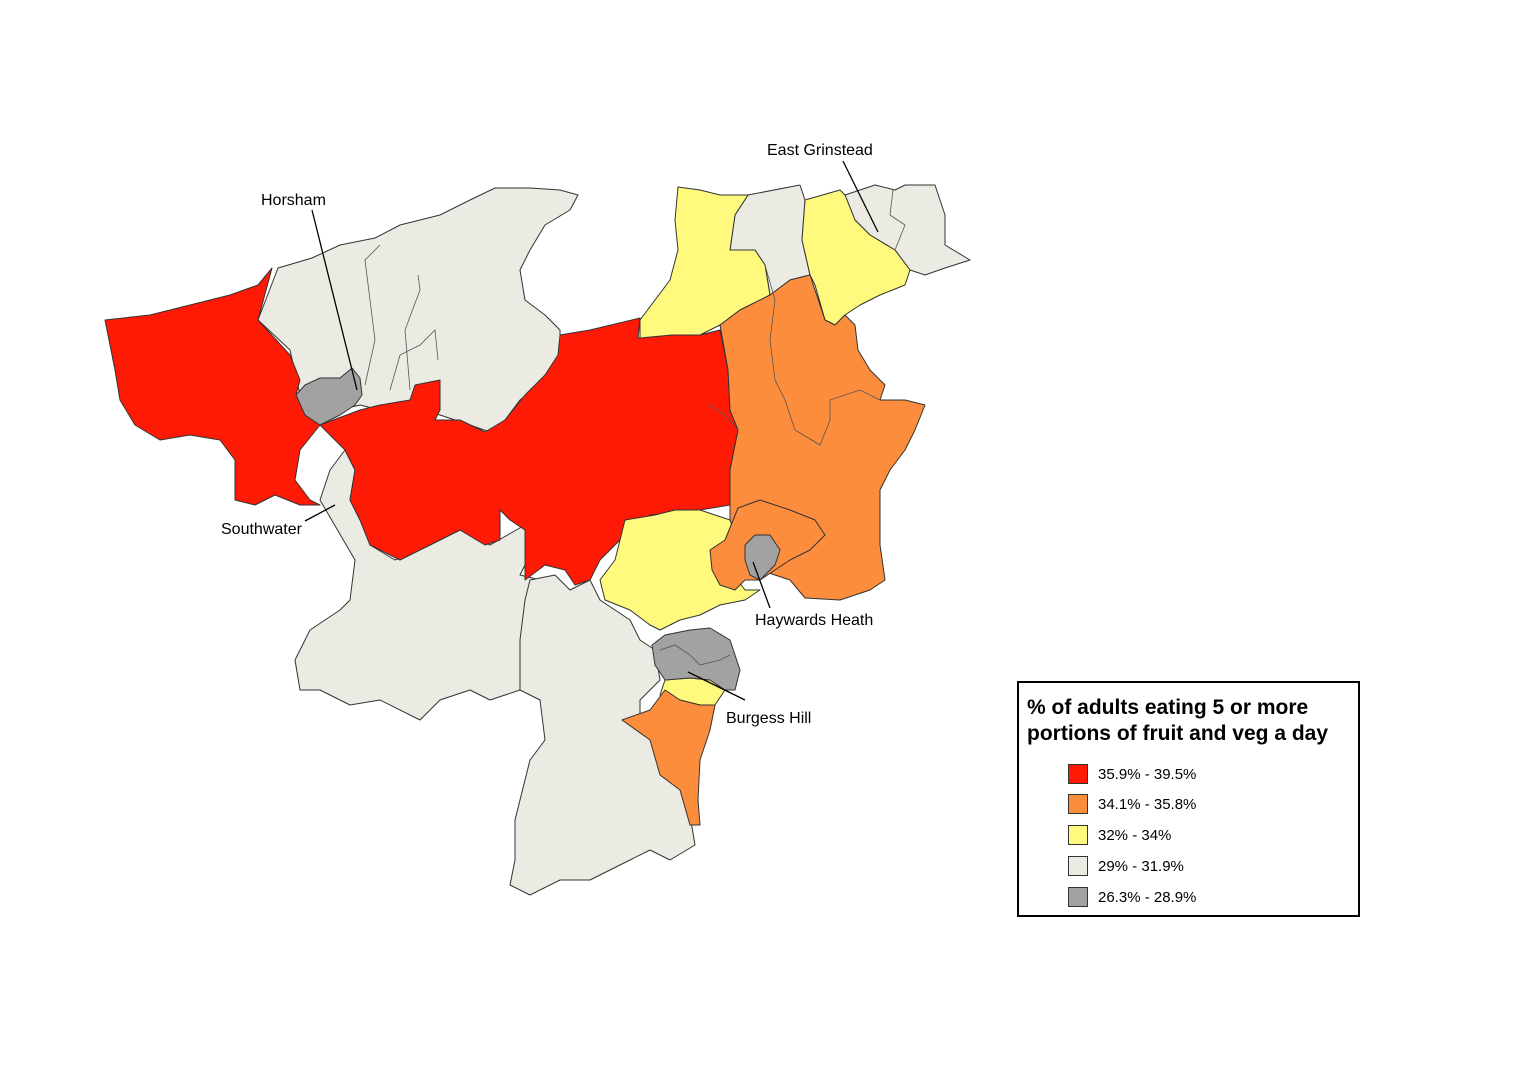 The image size is (1519, 1075). I want to click on legend-item: 34.1% - 35.8%, so click(1132, 804).